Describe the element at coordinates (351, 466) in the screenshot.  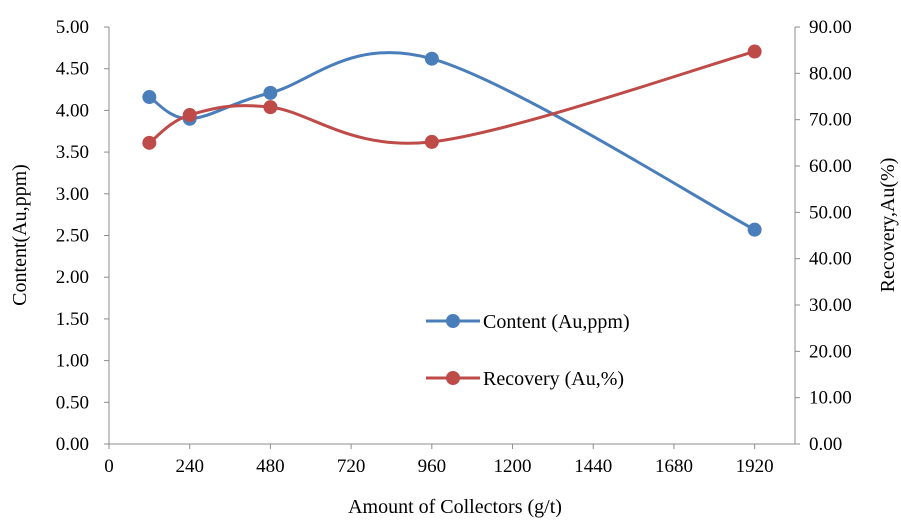
I see `x-tick-label: 720` at that location.